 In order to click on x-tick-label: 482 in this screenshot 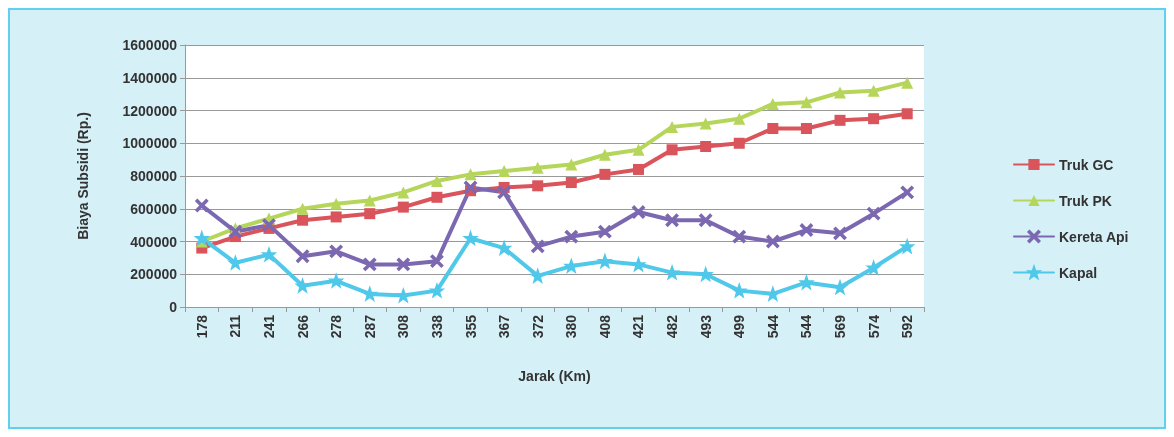, I will do `click(672, 326)`.